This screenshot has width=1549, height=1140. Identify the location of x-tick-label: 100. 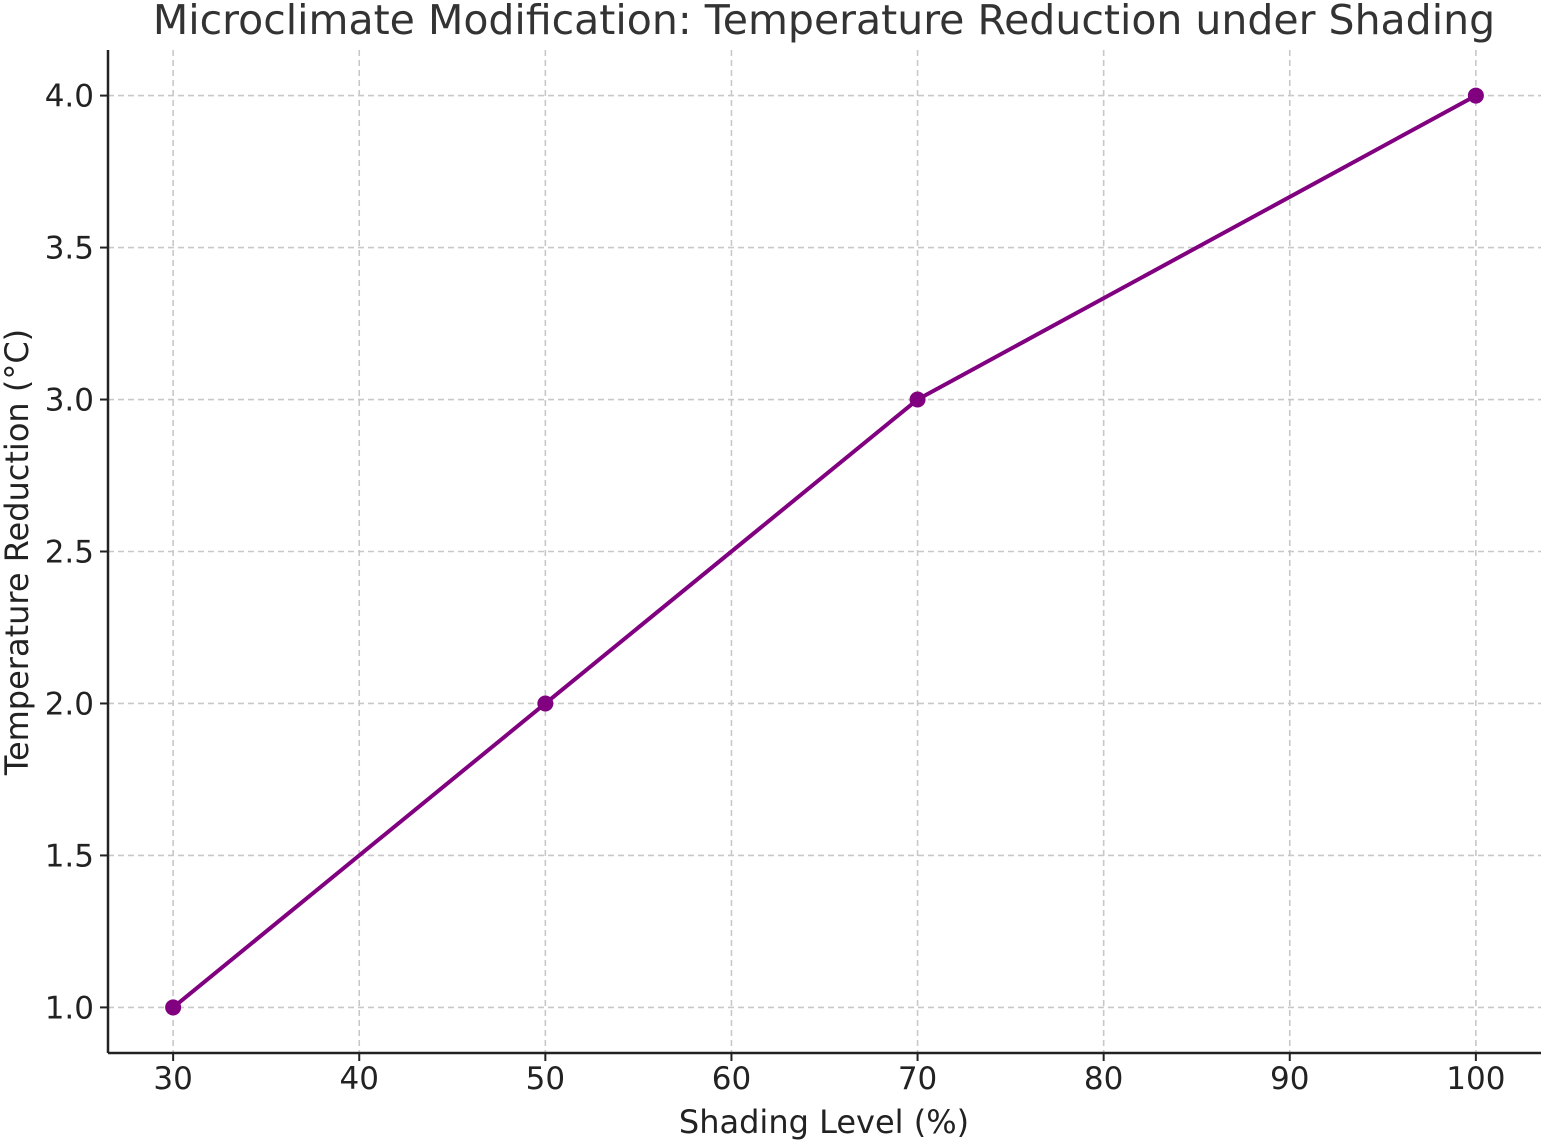
(1475, 1079).